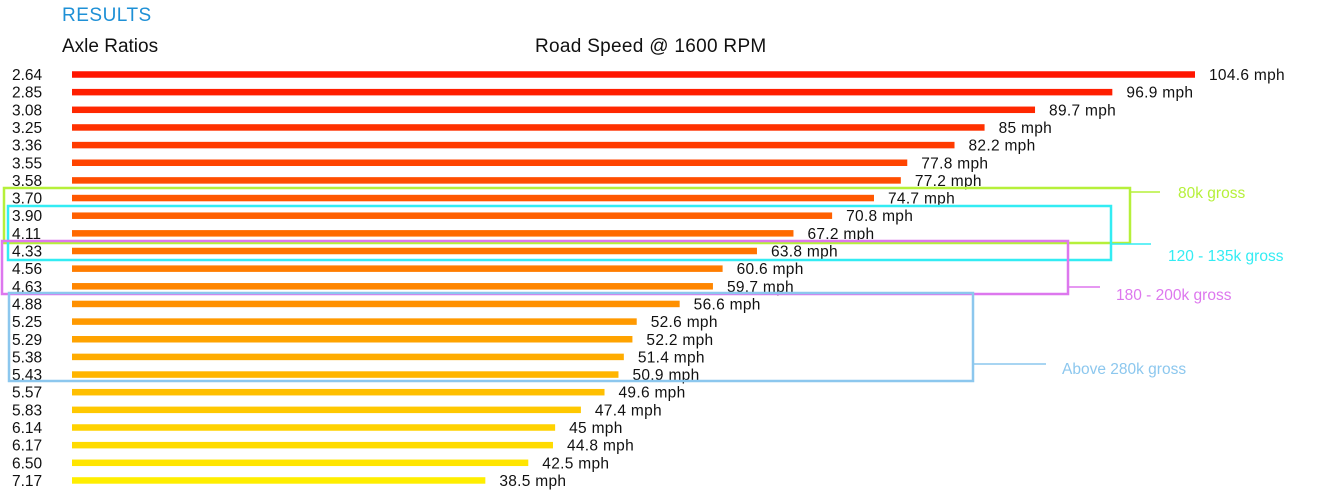  What do you see at coordinates (684, 322) in the screenshot?
I see `speed-value-label: 52.6 mph` at bounding box center [684, 322].